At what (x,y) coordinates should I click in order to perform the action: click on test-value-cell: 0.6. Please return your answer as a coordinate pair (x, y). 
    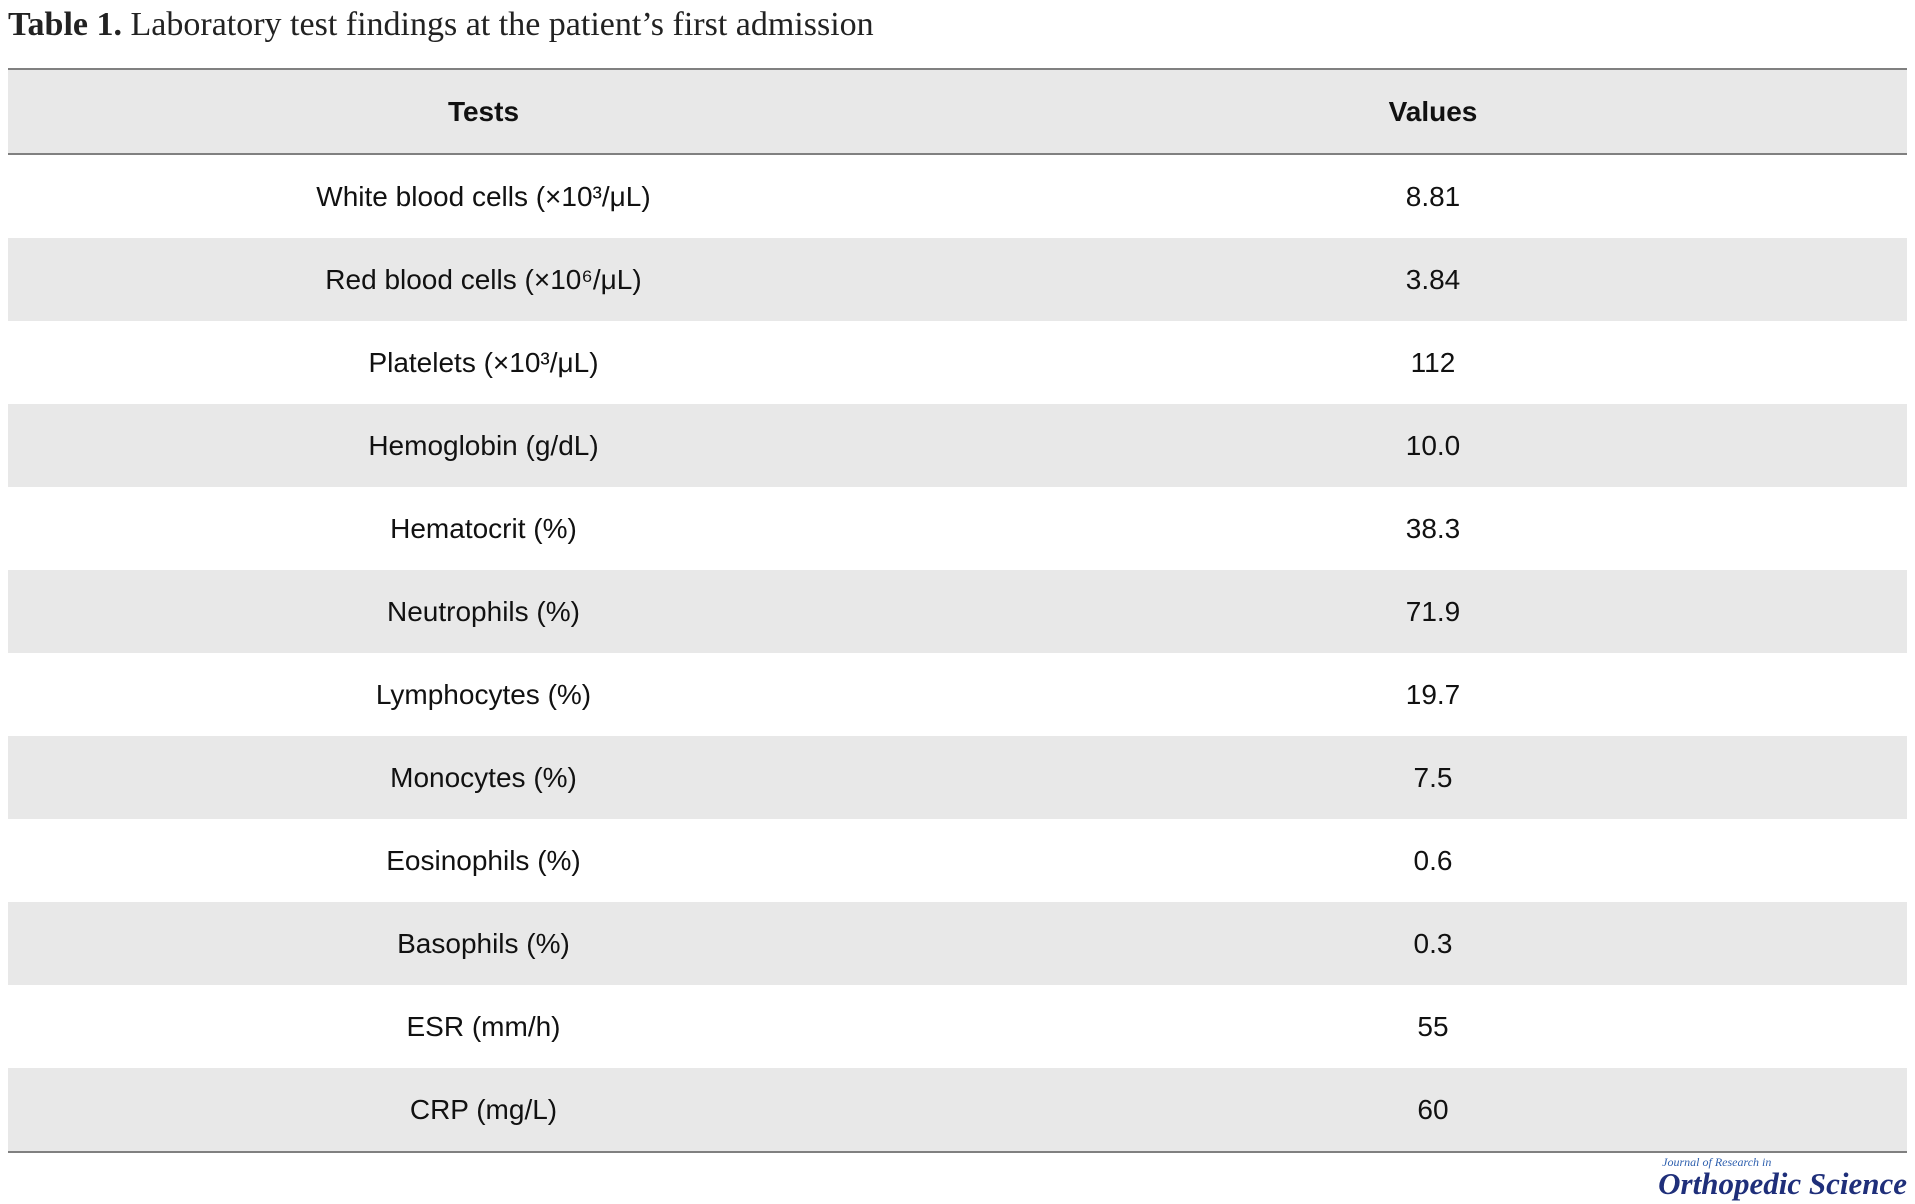
    Looking at the image, I should click on (1433, 860).